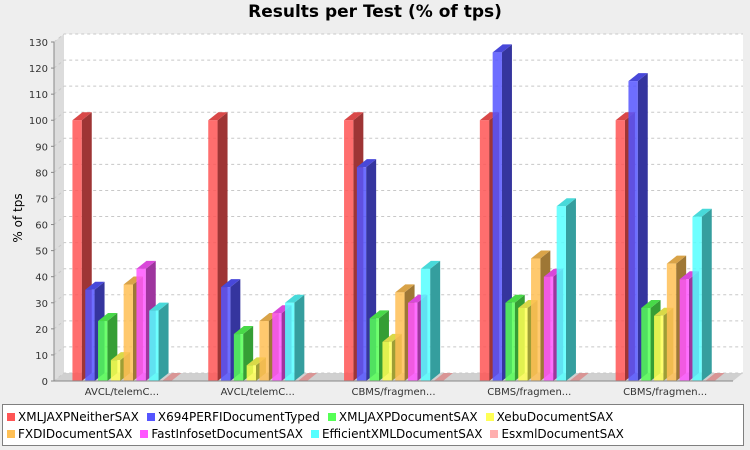  I want to click on legend-item: XMLJAXPNeitherSAX, so click(73, 416).